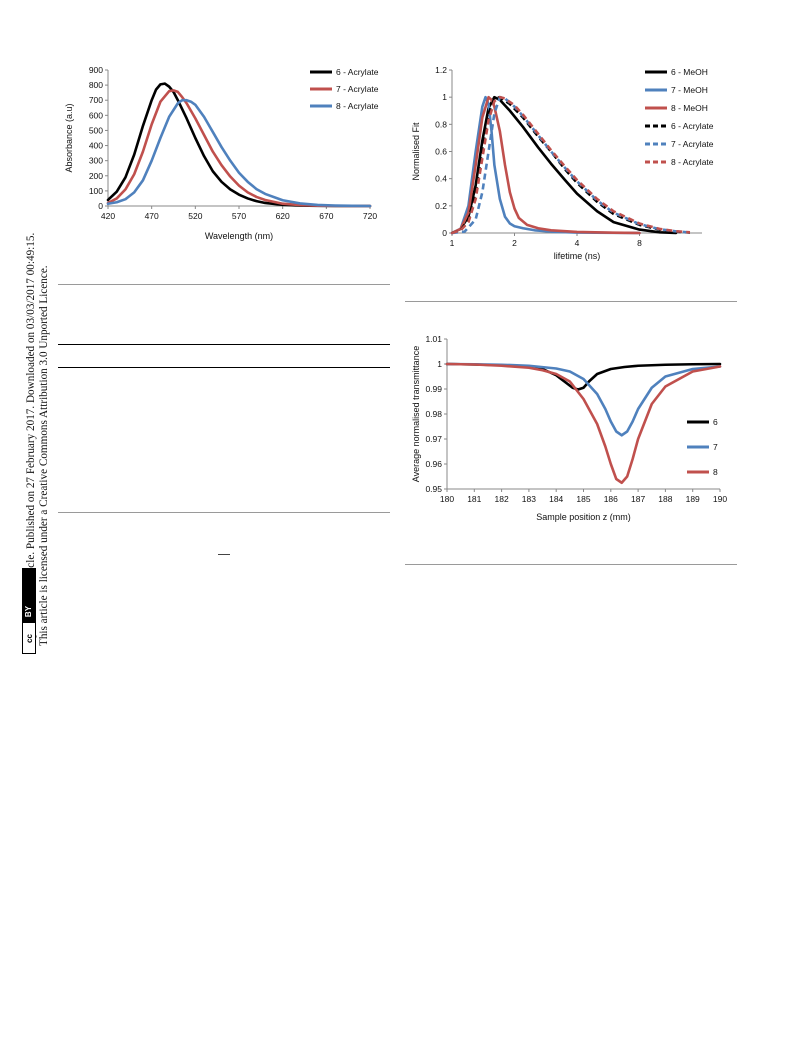 The image size is (793, 1039). What do you see at coordinates (441, 152) in the screenshot?
I see `y-tick-label: 0.6` at bounding box center [441, 152].